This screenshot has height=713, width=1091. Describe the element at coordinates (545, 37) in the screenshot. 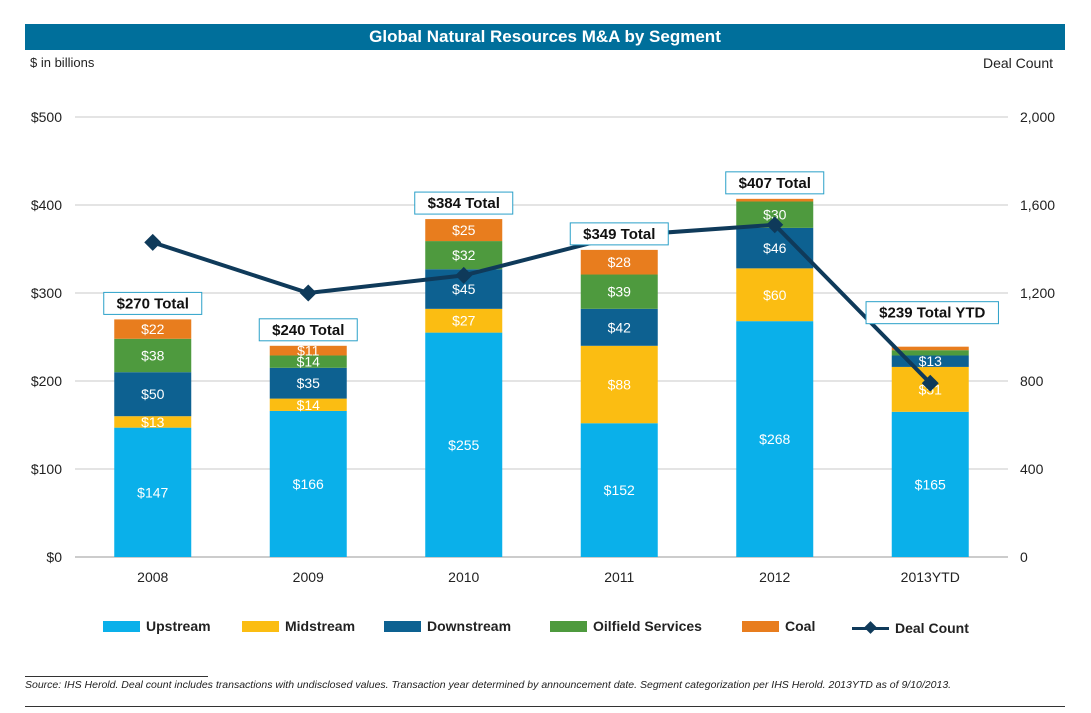

I see `chart-title: Global Natural Resources M&A by Segment` at that location.